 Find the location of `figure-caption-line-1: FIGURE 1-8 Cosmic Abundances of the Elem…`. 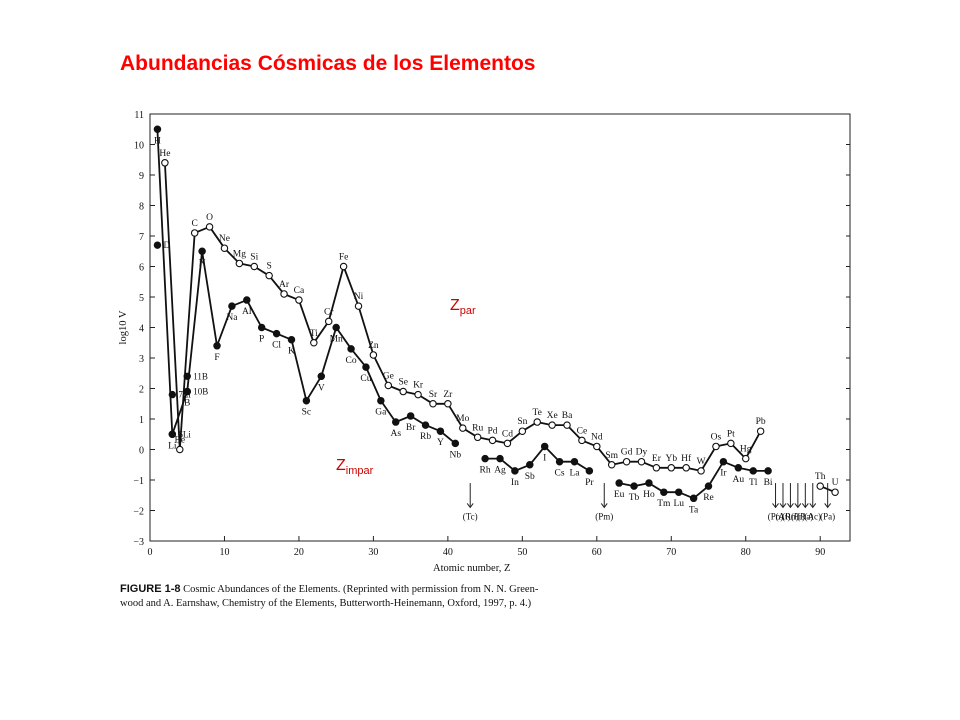

figure-caption-line-1: FIGURE 1-8 Cosmic Abundances of the Elem… is located at coordinates (329, 589).